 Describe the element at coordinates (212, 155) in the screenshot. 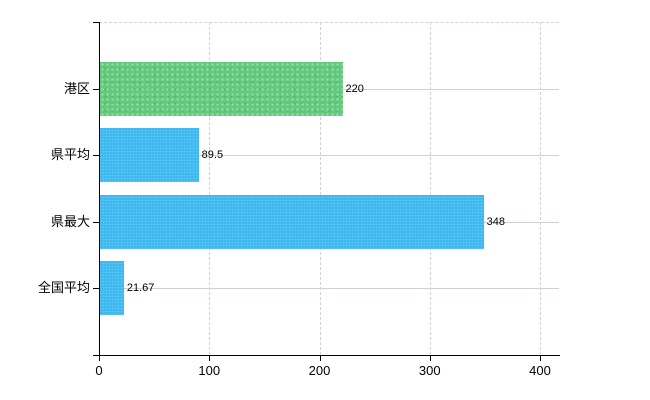

I see `bar-value-label: 89.5` at that location.